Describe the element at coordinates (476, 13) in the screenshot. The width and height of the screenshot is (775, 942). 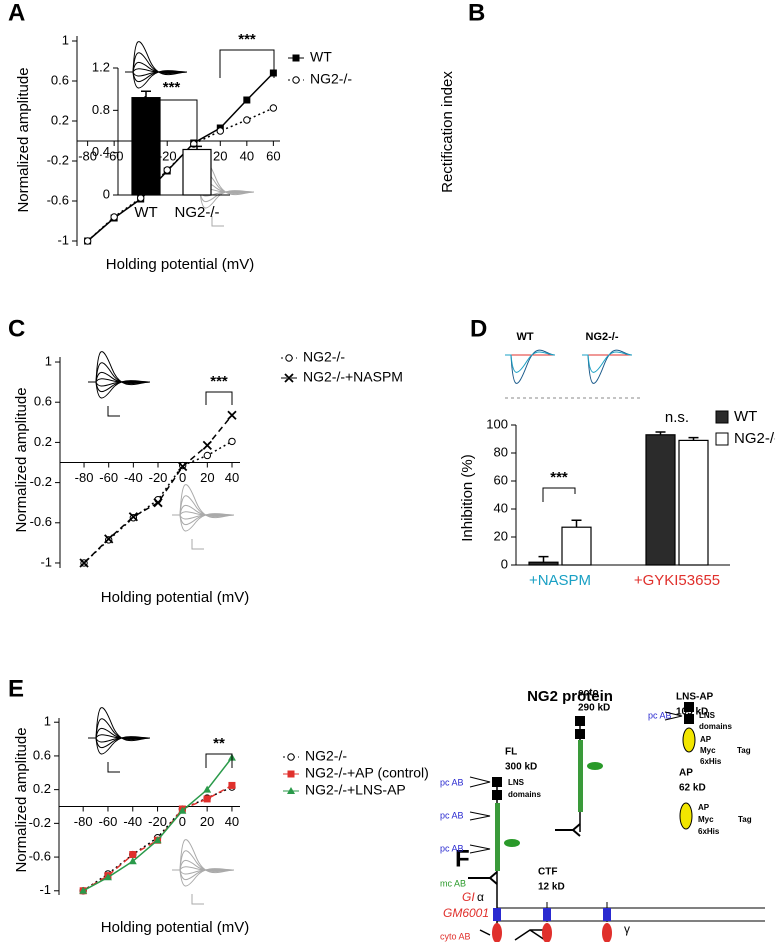
I see `panel-letter: B` at that location.